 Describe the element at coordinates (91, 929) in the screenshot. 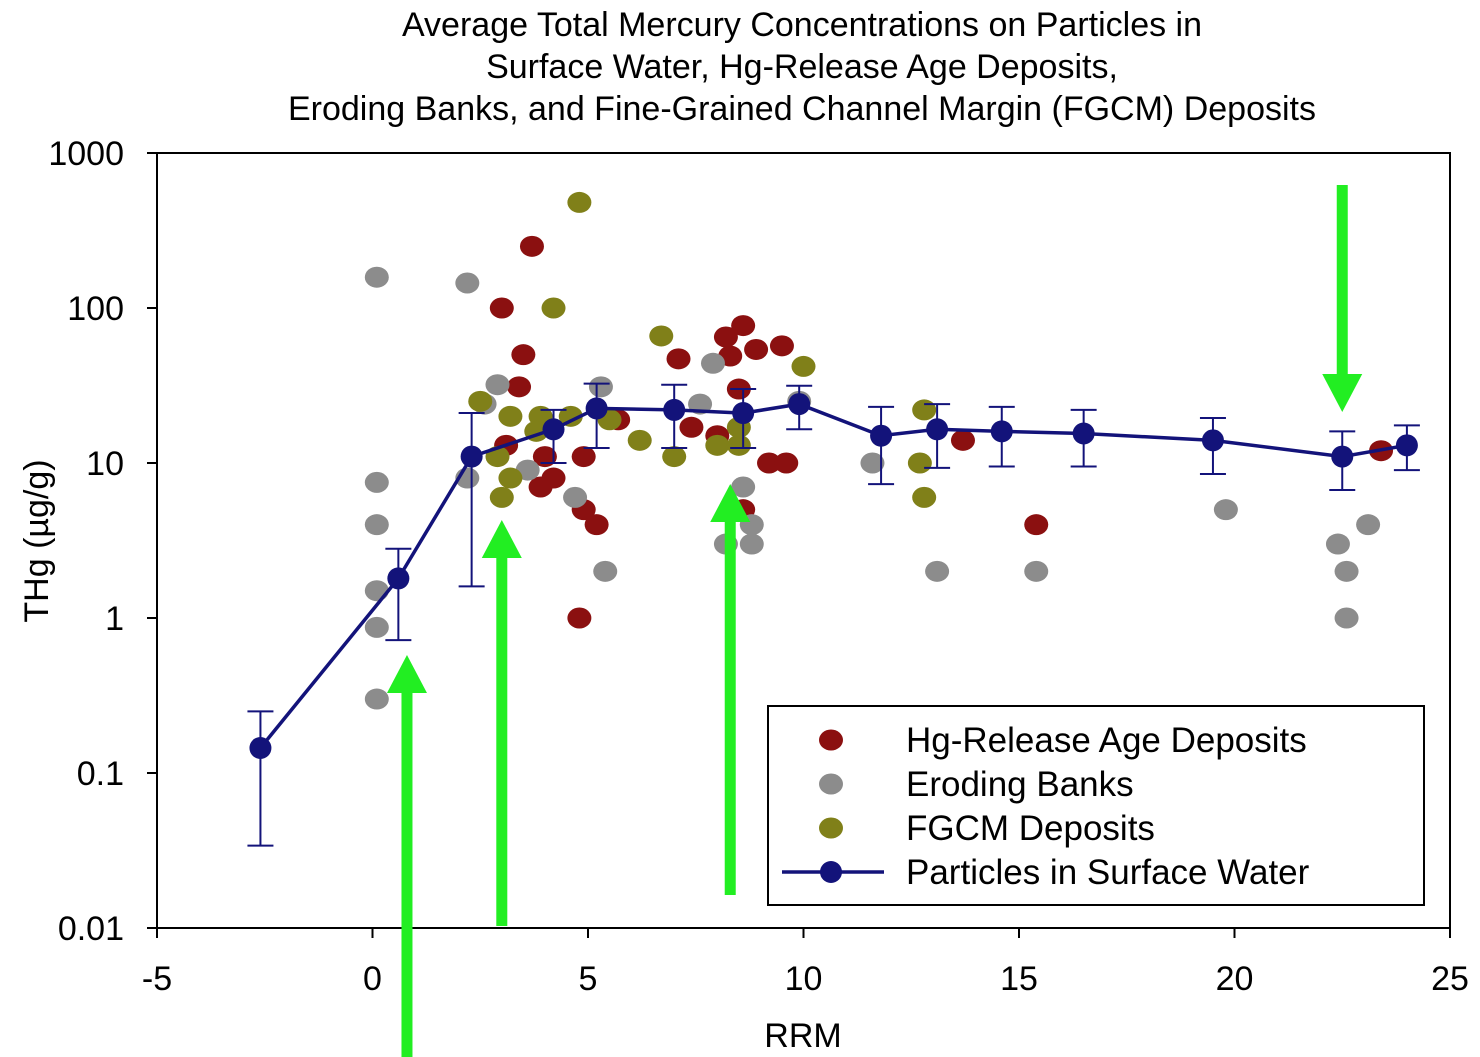

I see `y-tick-label: 0.01` at that location.